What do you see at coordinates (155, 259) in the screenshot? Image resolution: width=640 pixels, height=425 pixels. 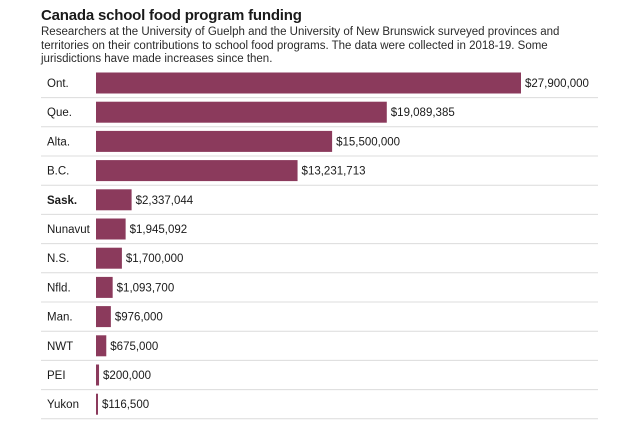 I see `value-label-n-s: $1,700,000` at bounding box center [155, 259].